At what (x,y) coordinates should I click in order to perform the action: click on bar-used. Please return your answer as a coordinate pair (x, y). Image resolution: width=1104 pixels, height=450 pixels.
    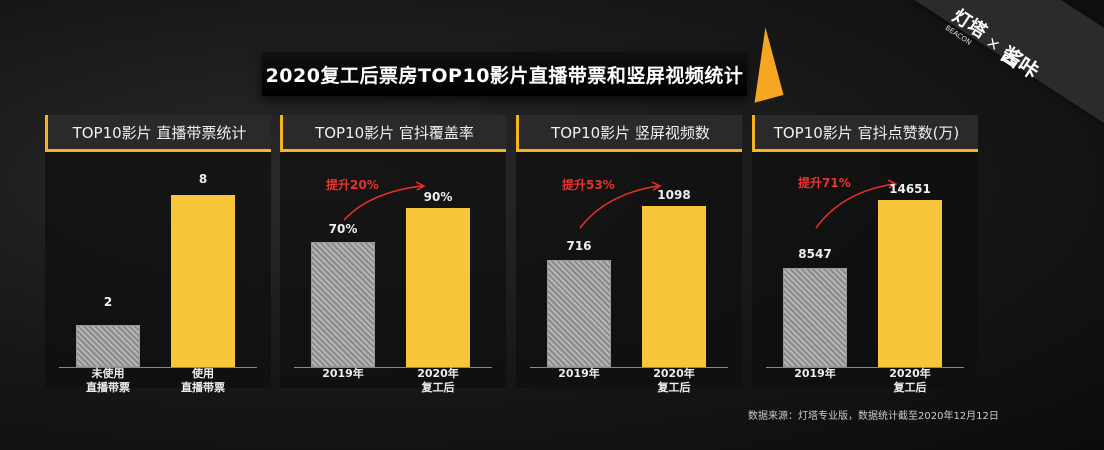
    Looking at the image, I should click on (203, 281).